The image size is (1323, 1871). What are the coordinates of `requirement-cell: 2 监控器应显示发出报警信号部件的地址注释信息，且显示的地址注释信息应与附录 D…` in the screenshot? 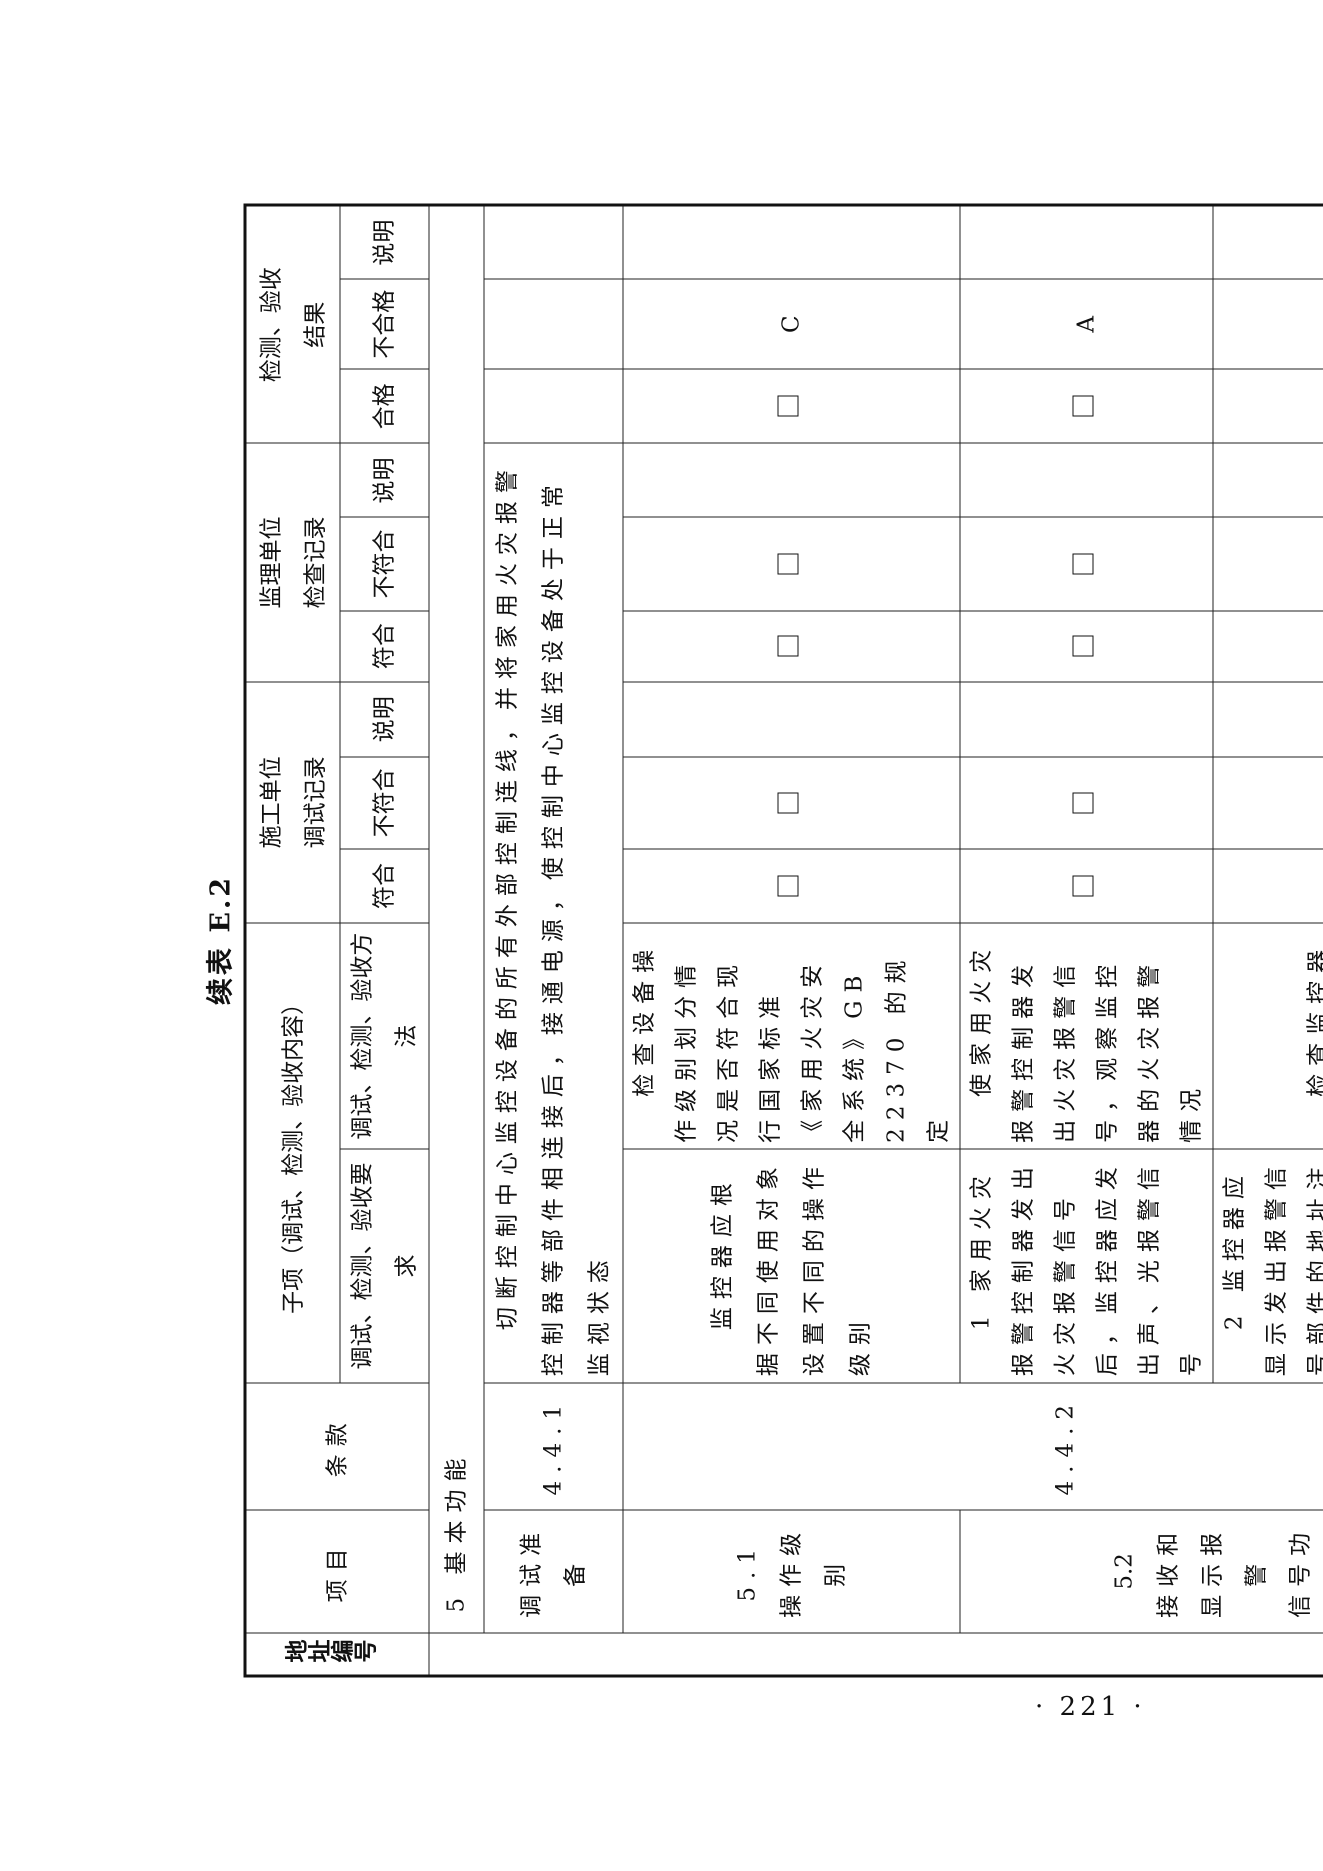 It's located at (1267, 1265).